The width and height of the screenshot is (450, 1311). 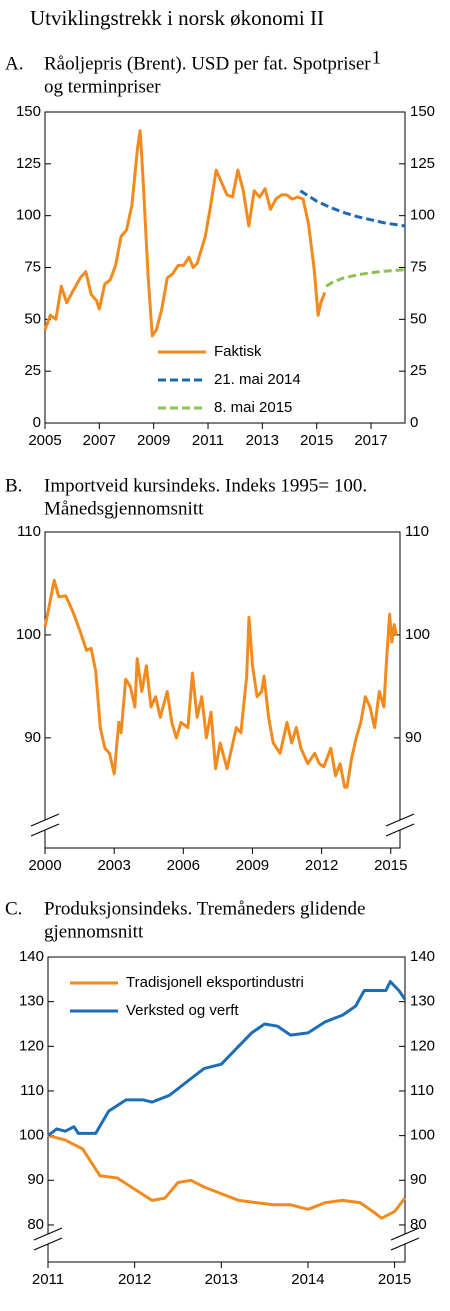 I want to click on y-tick-label: 50, so click(x=32, y=318).